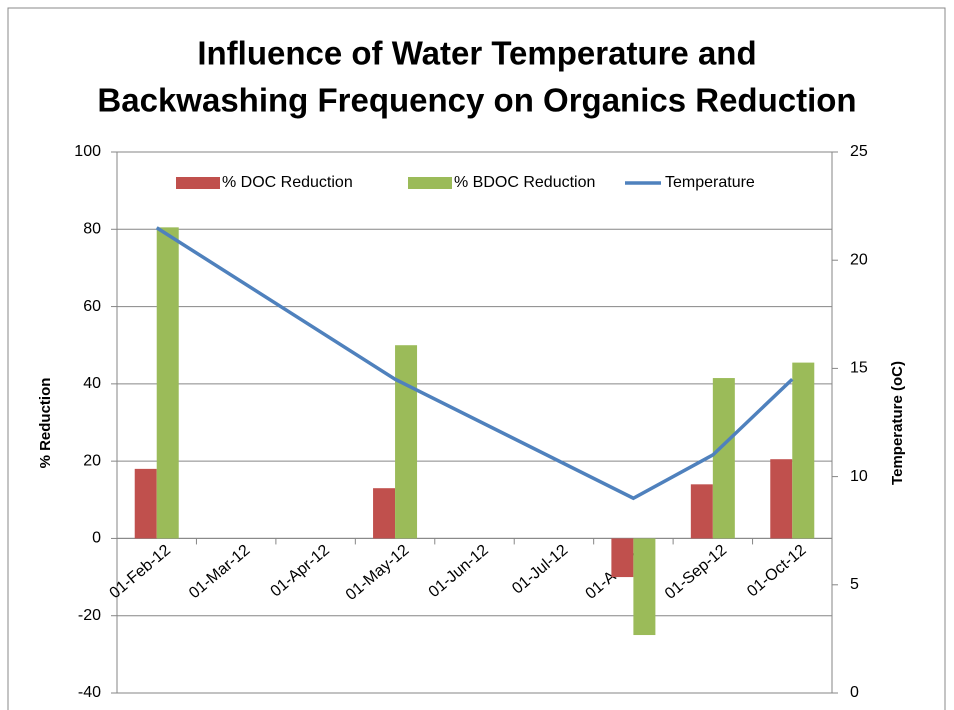 The width and height of the screenshot is (954, 710). Describe the element at coordinates (92, 460) in the screenshot. I see `y-tick-label: 20` at that location.